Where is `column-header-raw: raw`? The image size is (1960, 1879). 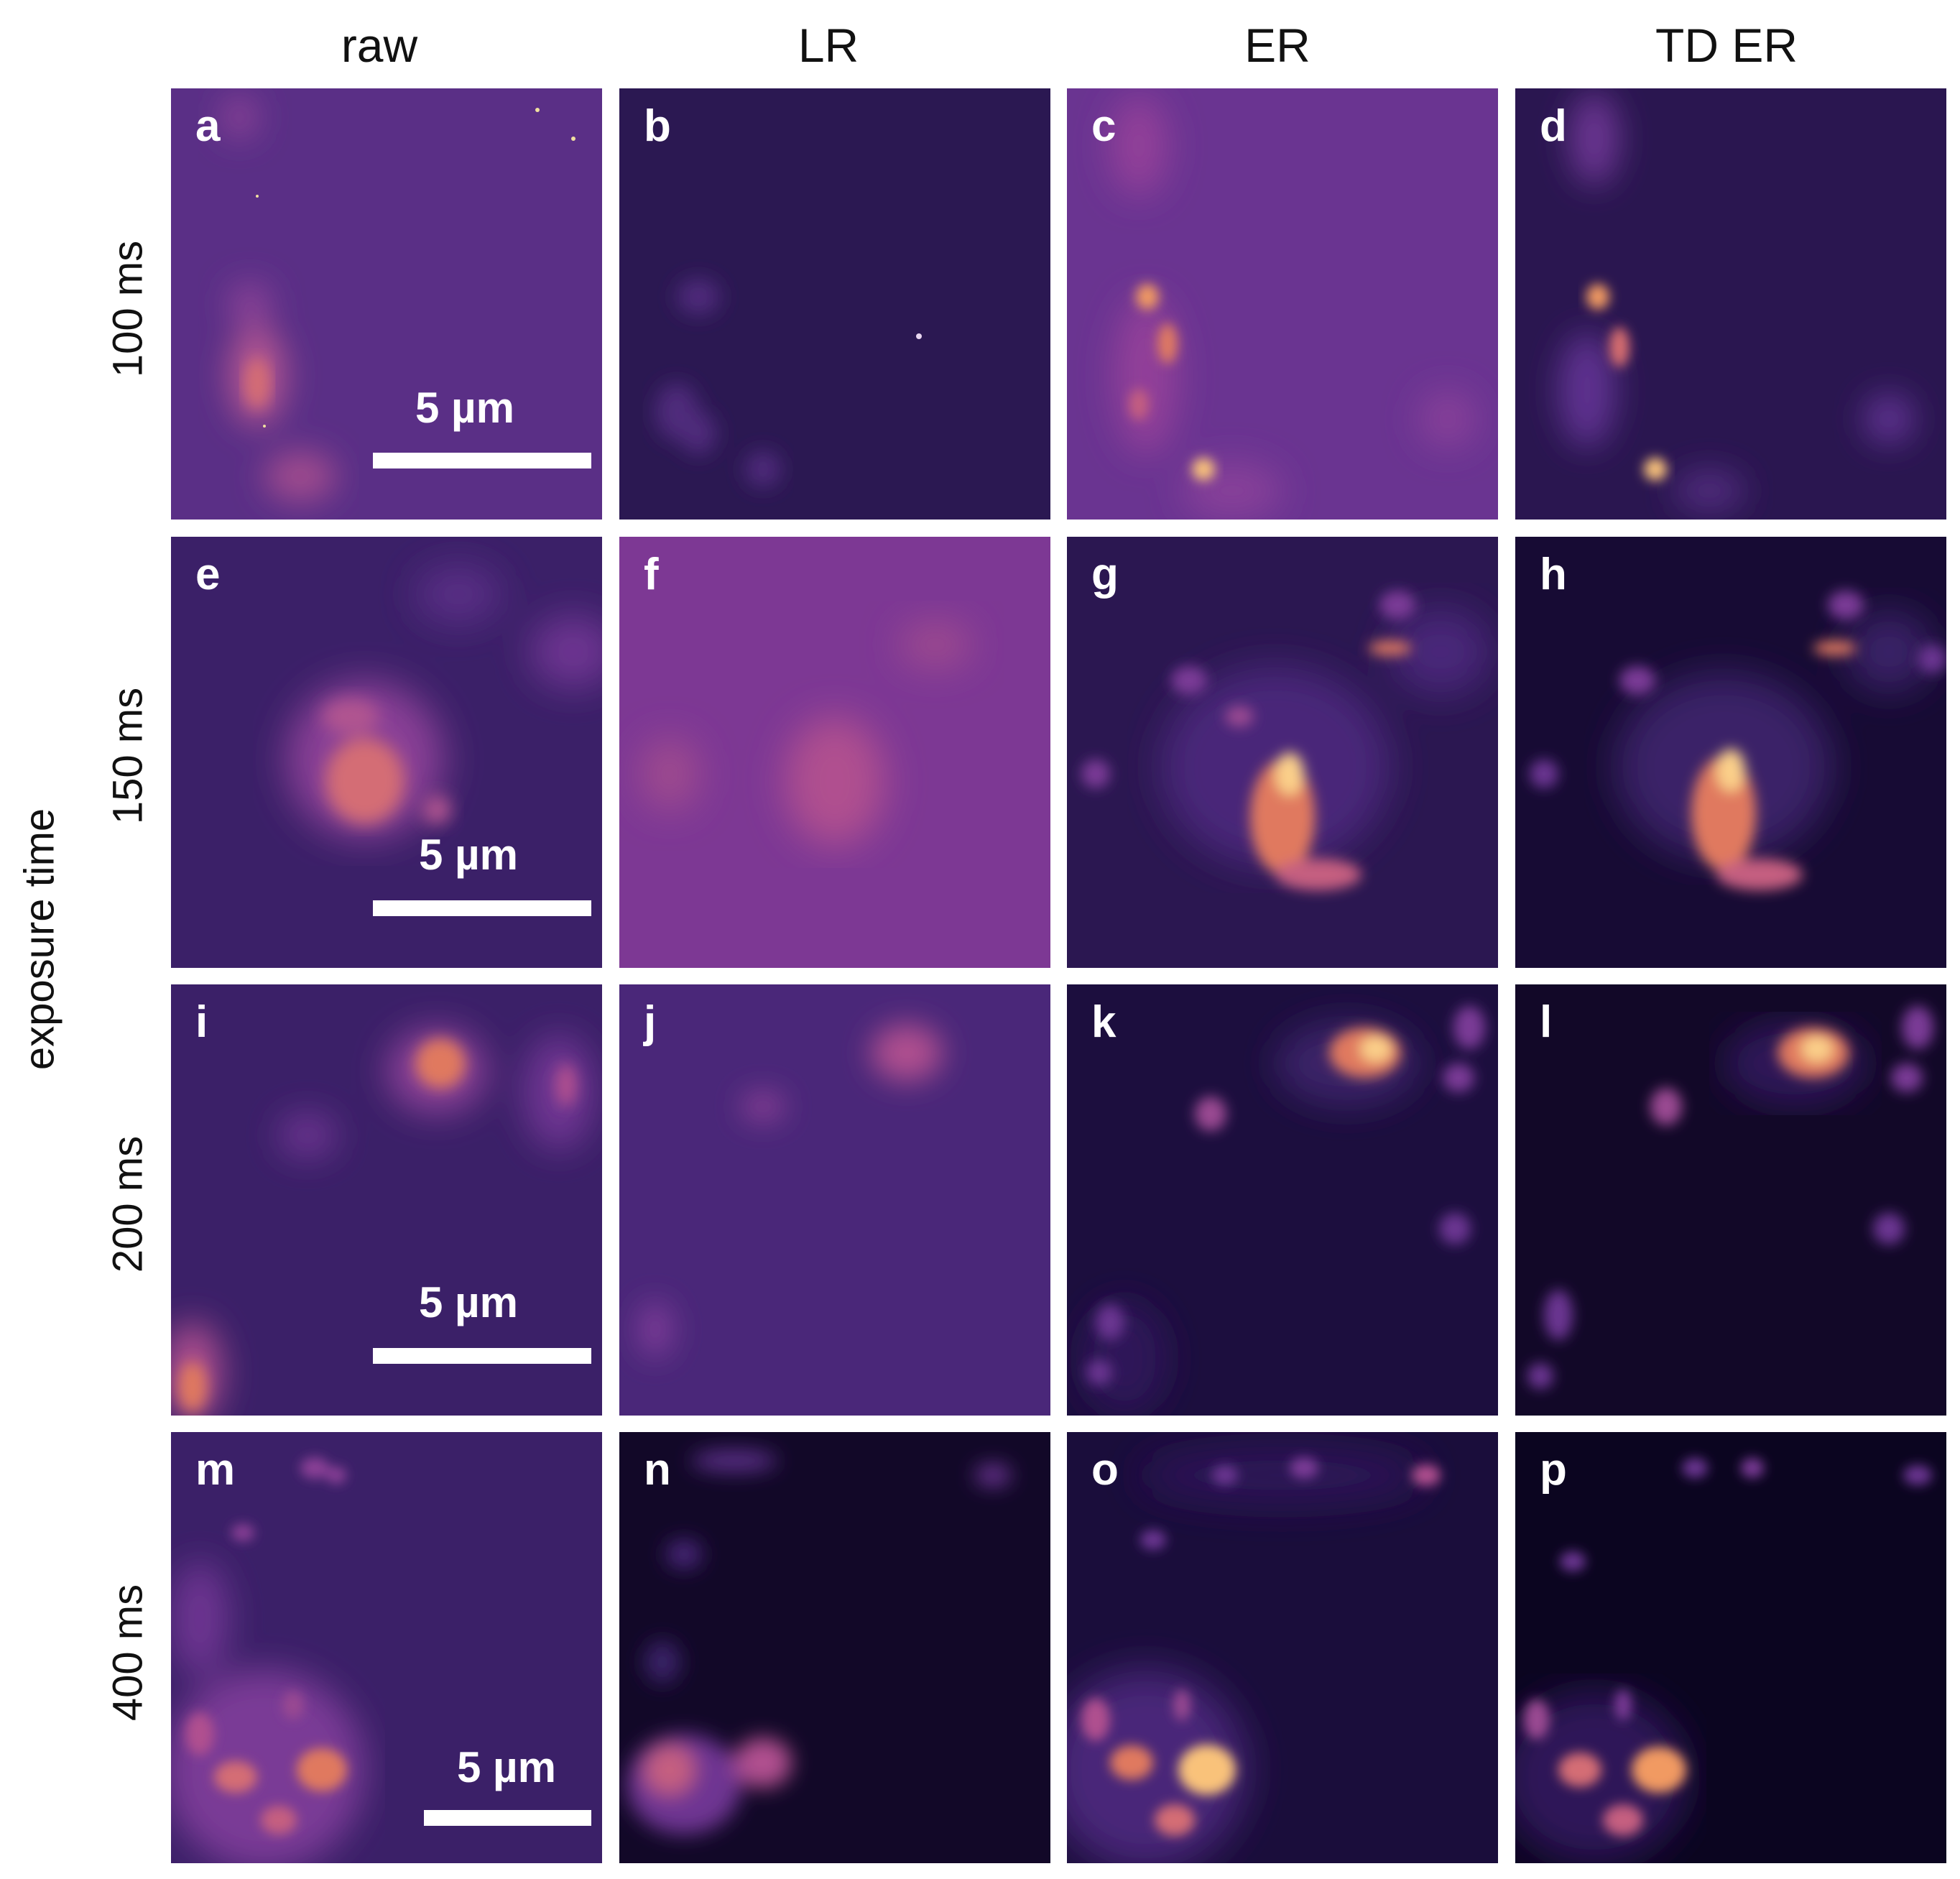
column-header-raw: raw is located at coordinates (379, 46).